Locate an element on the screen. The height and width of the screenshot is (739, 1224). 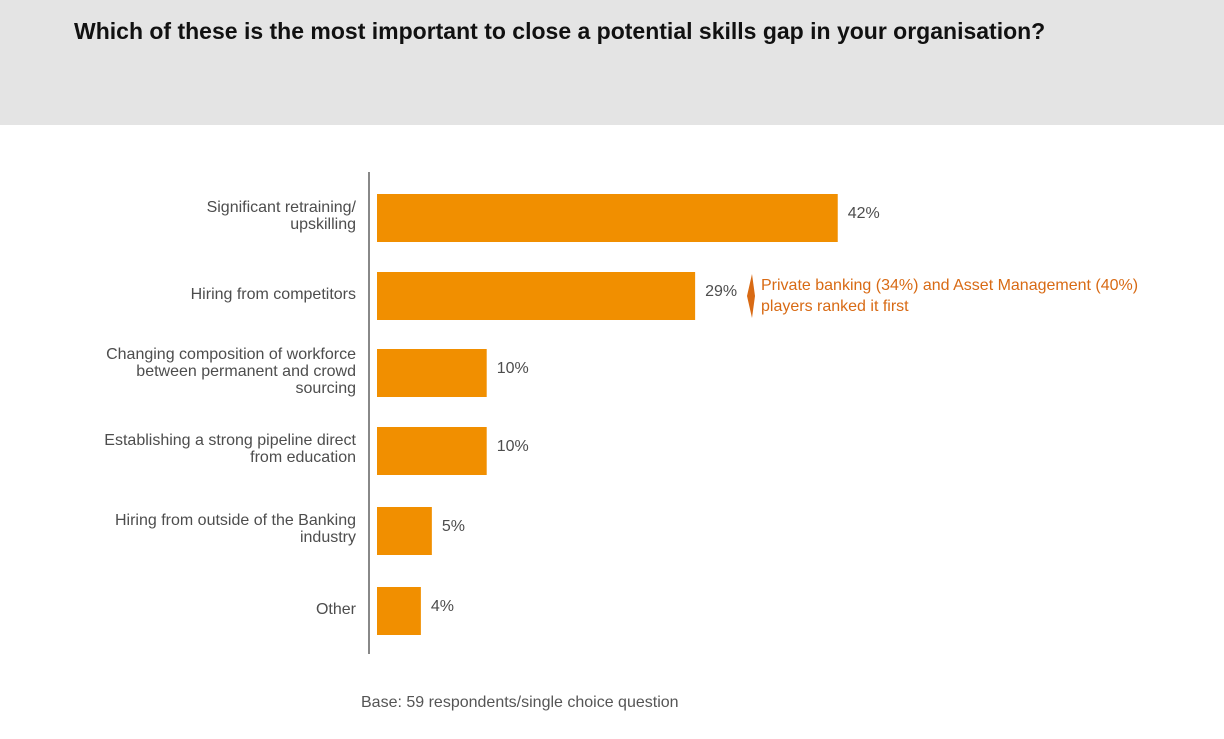
category-label-line: Other is located at coordinates (335, 609).